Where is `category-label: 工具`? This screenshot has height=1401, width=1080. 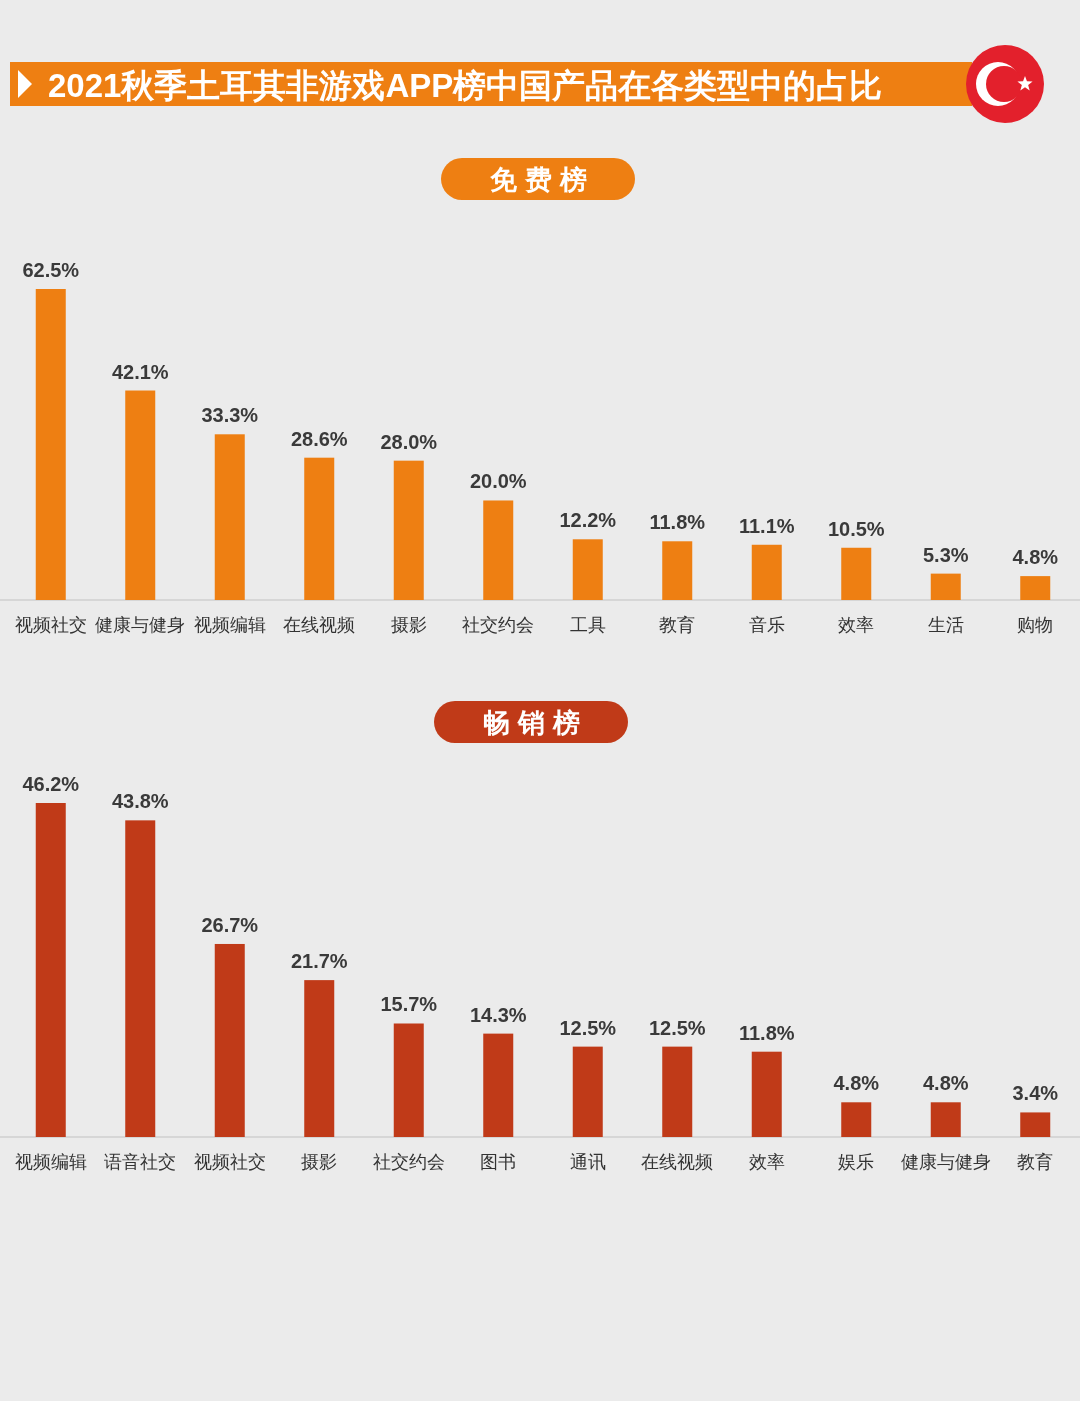
category-label: 工具 is located at coordinates (587, 625).